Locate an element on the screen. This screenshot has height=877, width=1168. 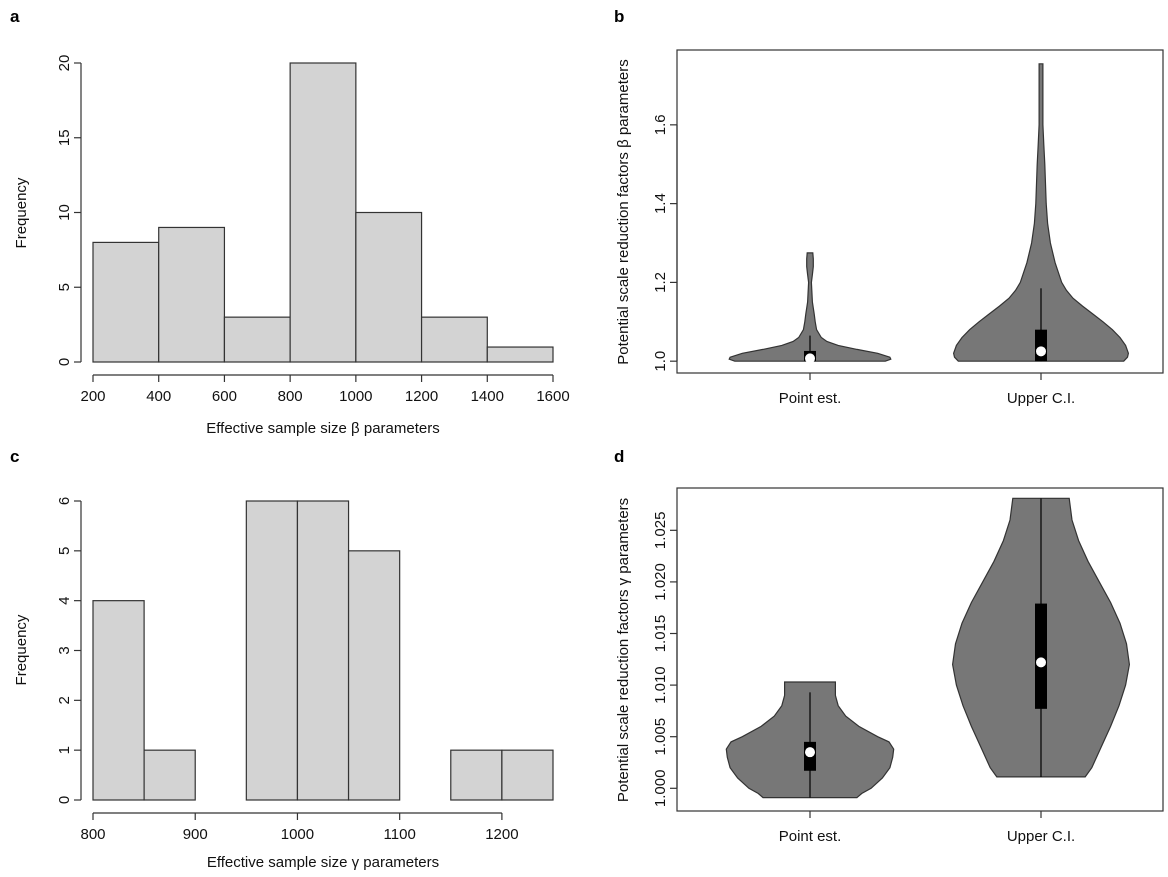
violin-beta-x-tick-label: Upper C.I. is located at coordinates (1041, 398).